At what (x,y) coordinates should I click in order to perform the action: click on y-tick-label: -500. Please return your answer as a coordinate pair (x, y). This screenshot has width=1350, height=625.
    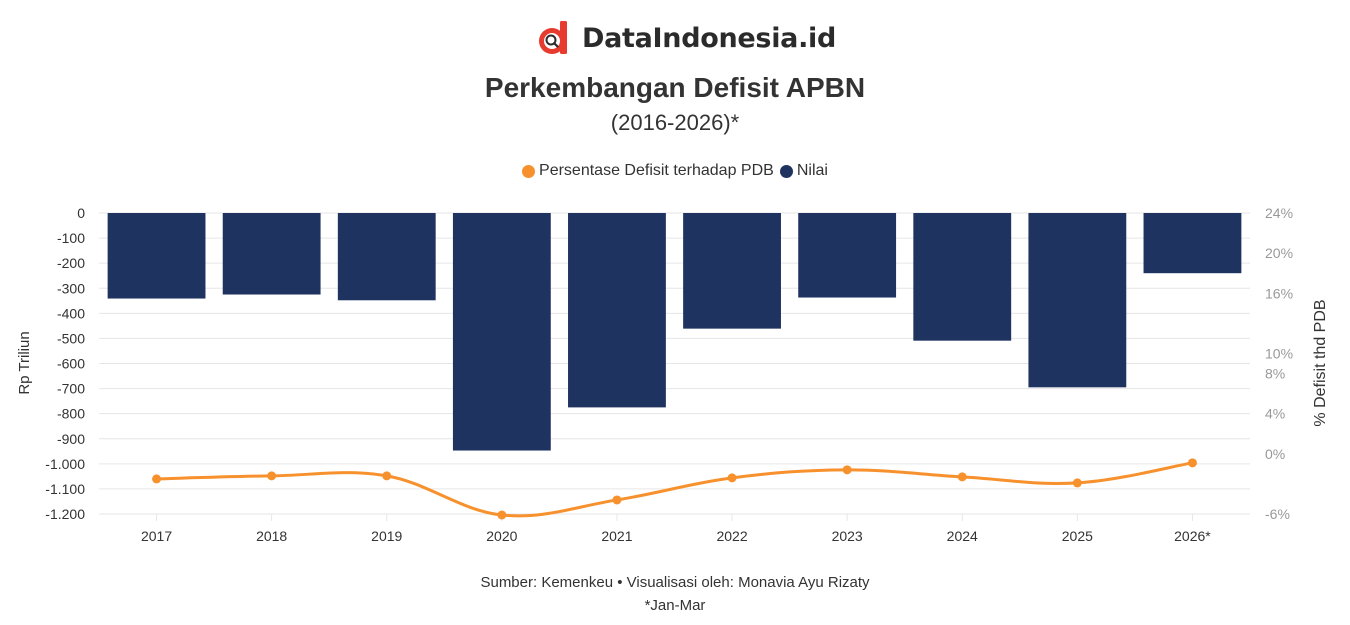
    Looking at the image, I should click on (71, 338).